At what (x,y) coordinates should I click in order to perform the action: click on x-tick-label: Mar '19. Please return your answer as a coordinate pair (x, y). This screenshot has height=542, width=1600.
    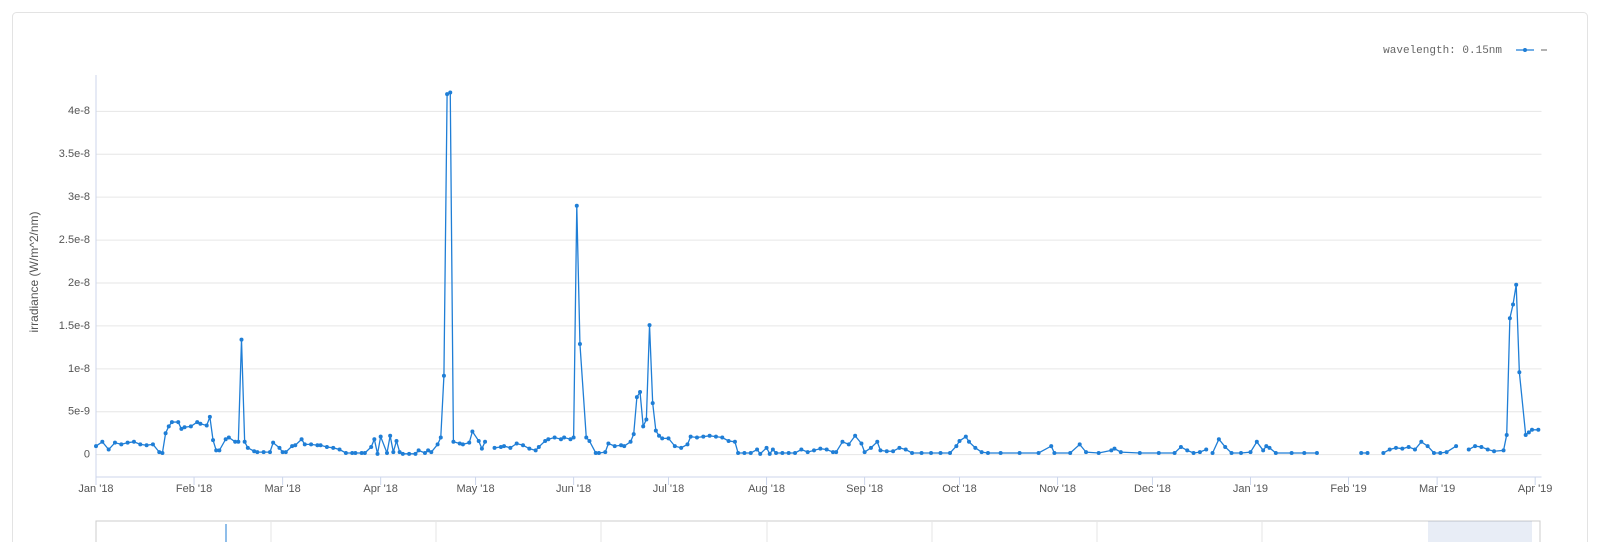
    Looking at the image, I should click on (1437, 489).